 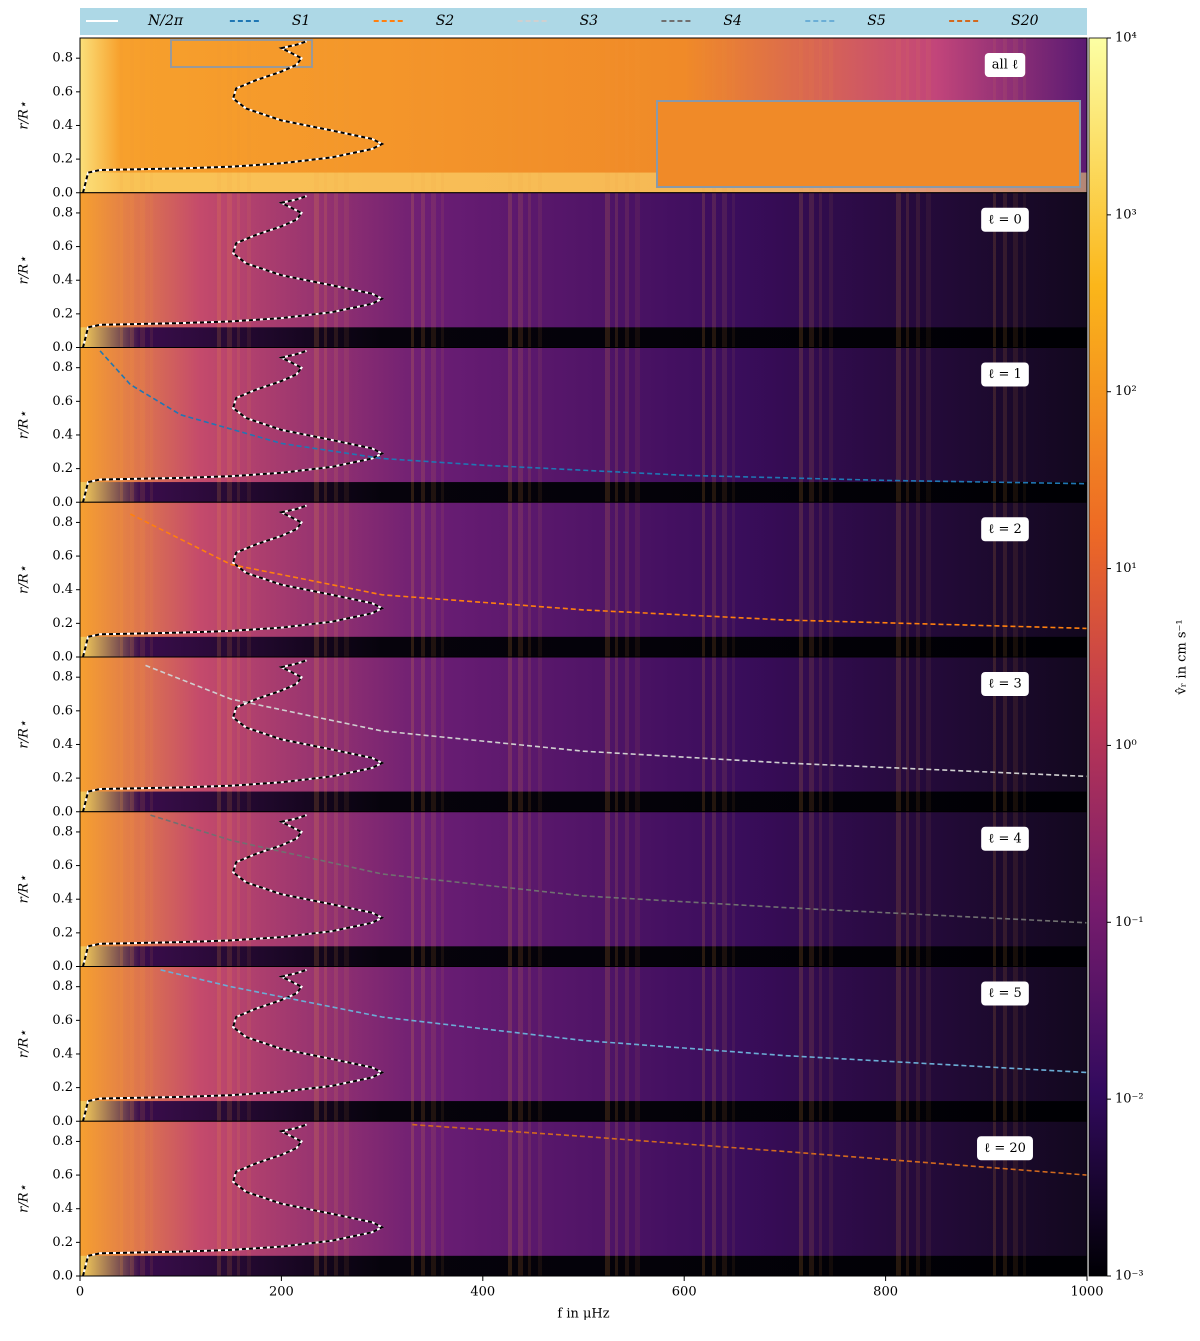 What do you see at coordinates (1126, 745) in the screenshot?
I see `colorbar-tick-label: 10⁰` at bounding box center [1126, 745].